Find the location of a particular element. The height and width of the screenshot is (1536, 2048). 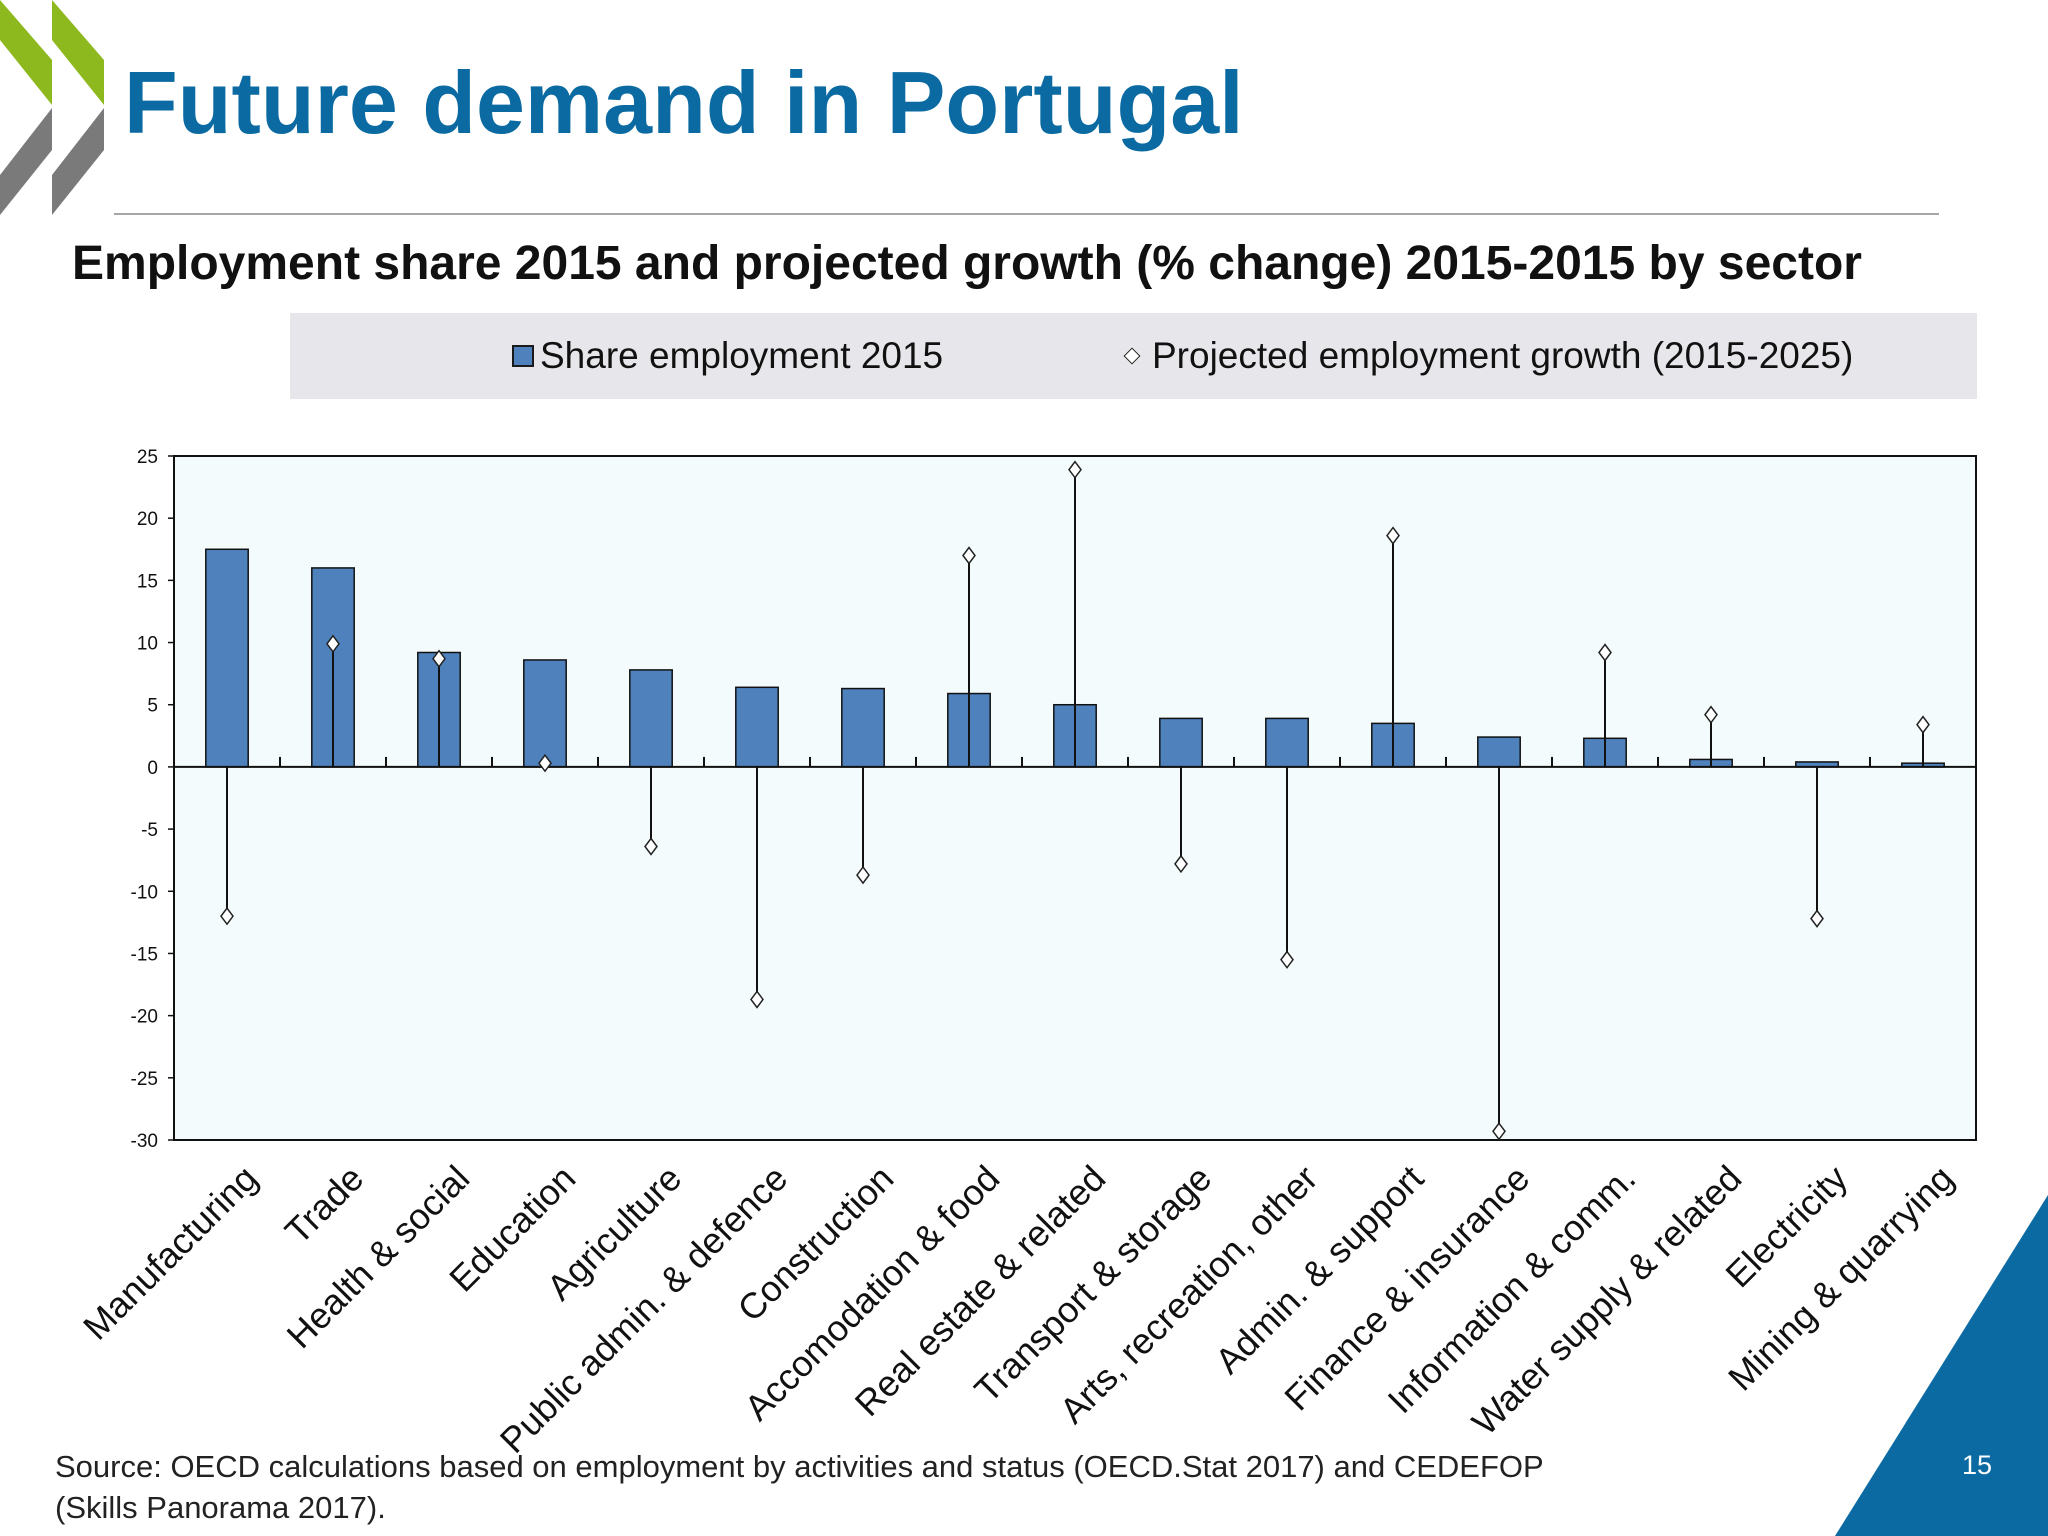

y-tick-label: -30 is located at coordinates (144, 1141).